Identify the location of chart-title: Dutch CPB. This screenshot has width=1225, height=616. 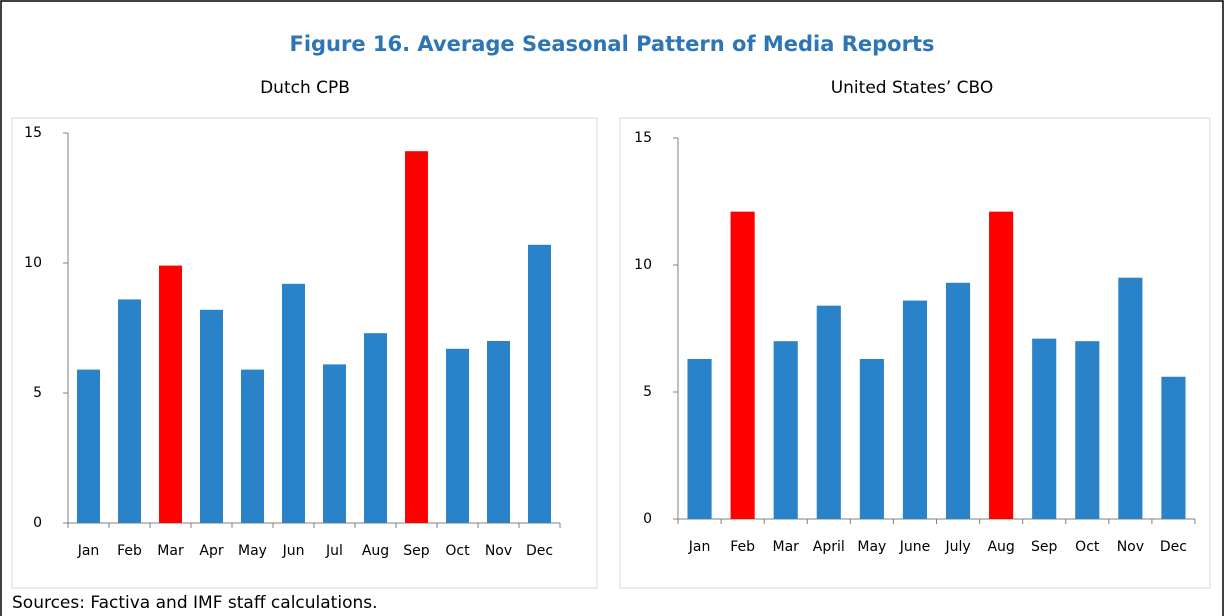
(305, 88).